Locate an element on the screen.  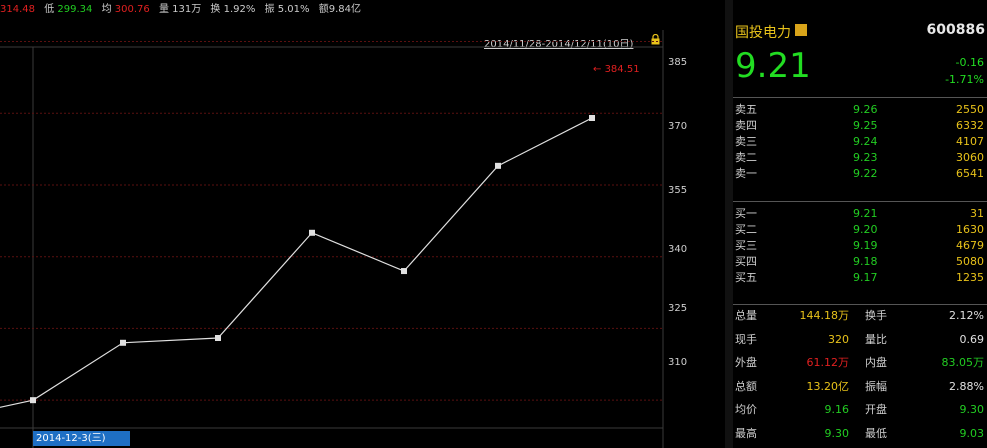
current-price-marker: ← 384.51 is located at coordinates (616, 69).